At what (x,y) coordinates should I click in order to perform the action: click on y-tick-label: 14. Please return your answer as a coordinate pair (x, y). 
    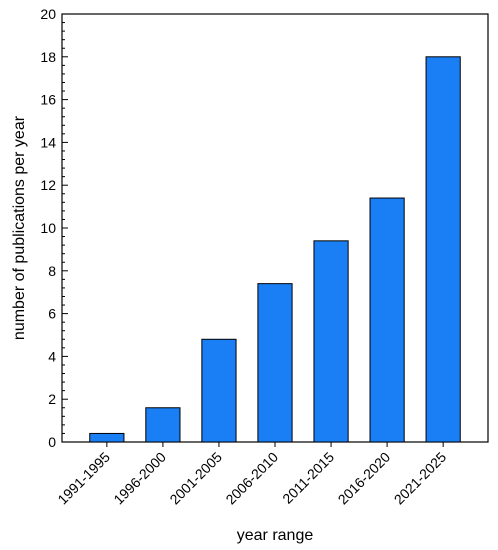
    Looking at the image, I should click on (48, 142).